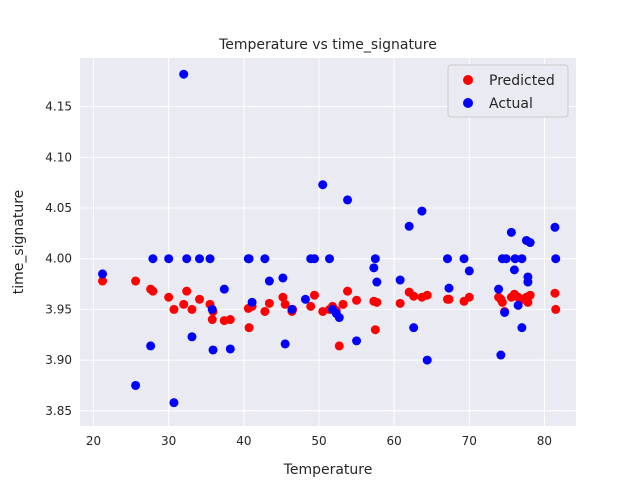 The width and height of the screenshot is (640, 480). What do you see at coordinates (243, 441) in the screenshot?
I see `x-tick-label: 40` at bounding box center [243, 441].